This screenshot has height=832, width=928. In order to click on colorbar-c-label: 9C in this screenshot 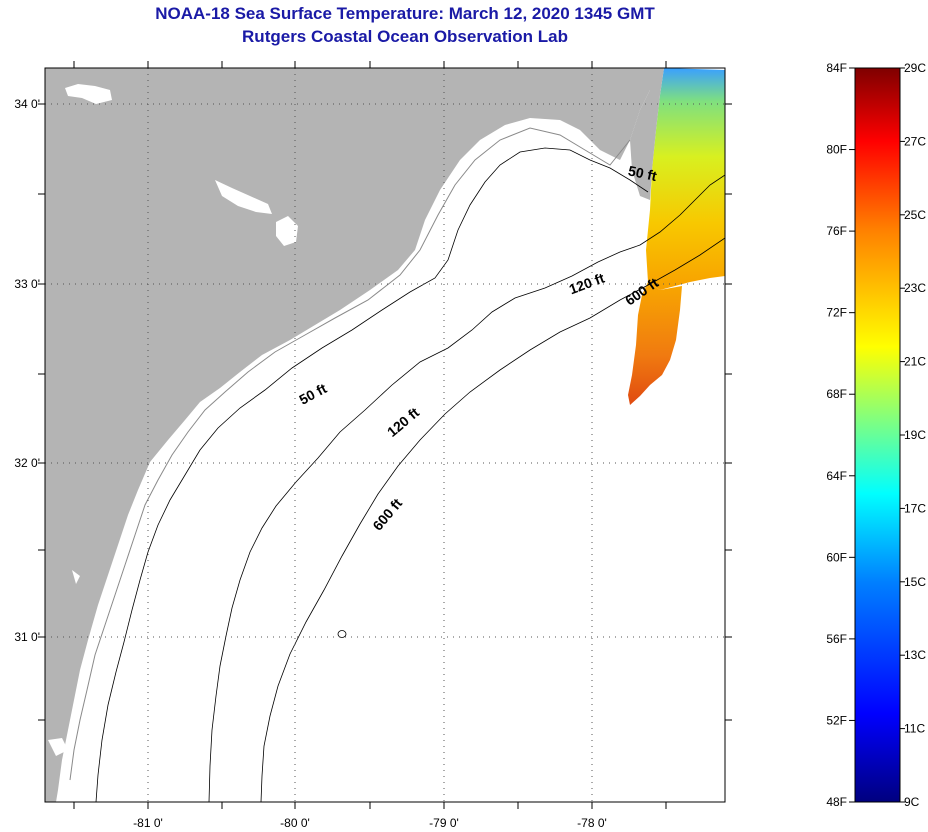, I will do `click(912, 802)`.